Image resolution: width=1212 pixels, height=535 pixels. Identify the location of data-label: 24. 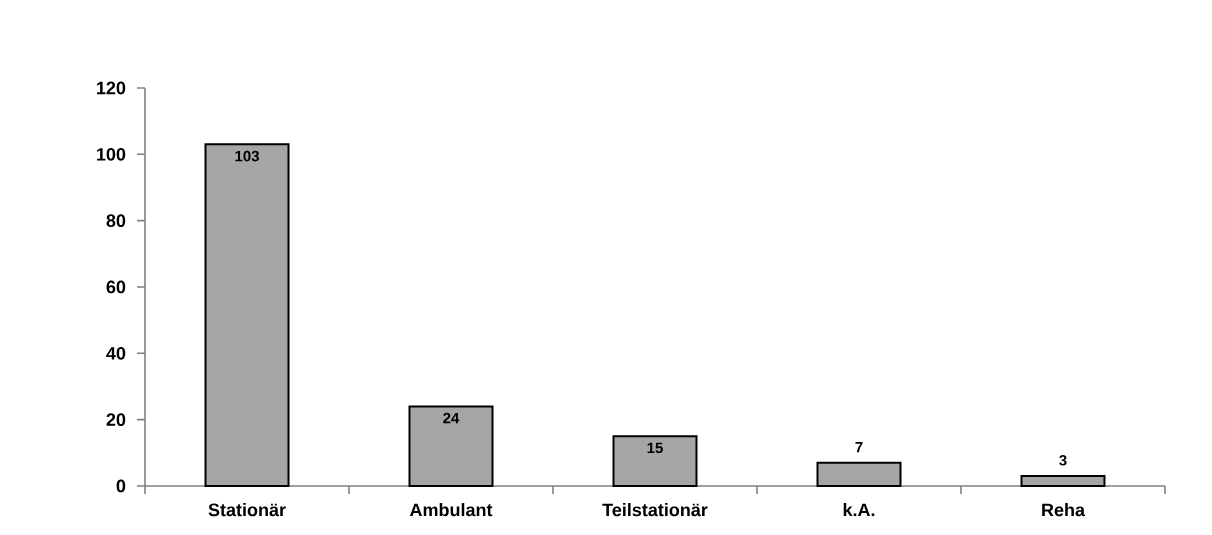
(451, 418).